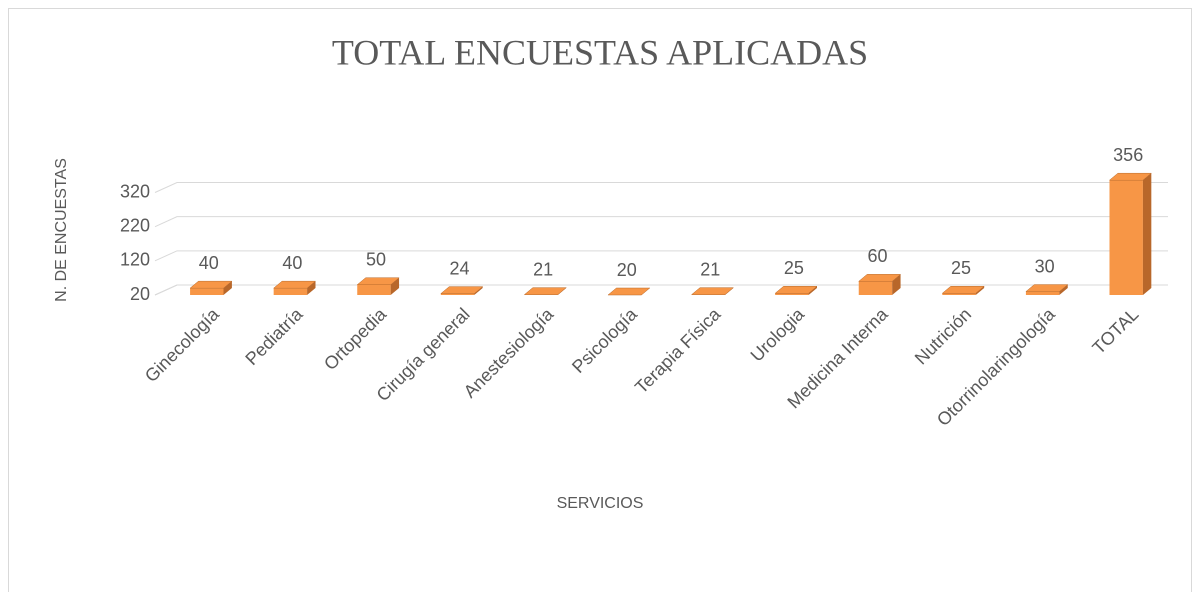 This screenshot has height=592, width=1200. What do you see at coordinates (135, 260) in the screenshot?
I see `y-tick-label: 120` at bounding box center [135, 260].